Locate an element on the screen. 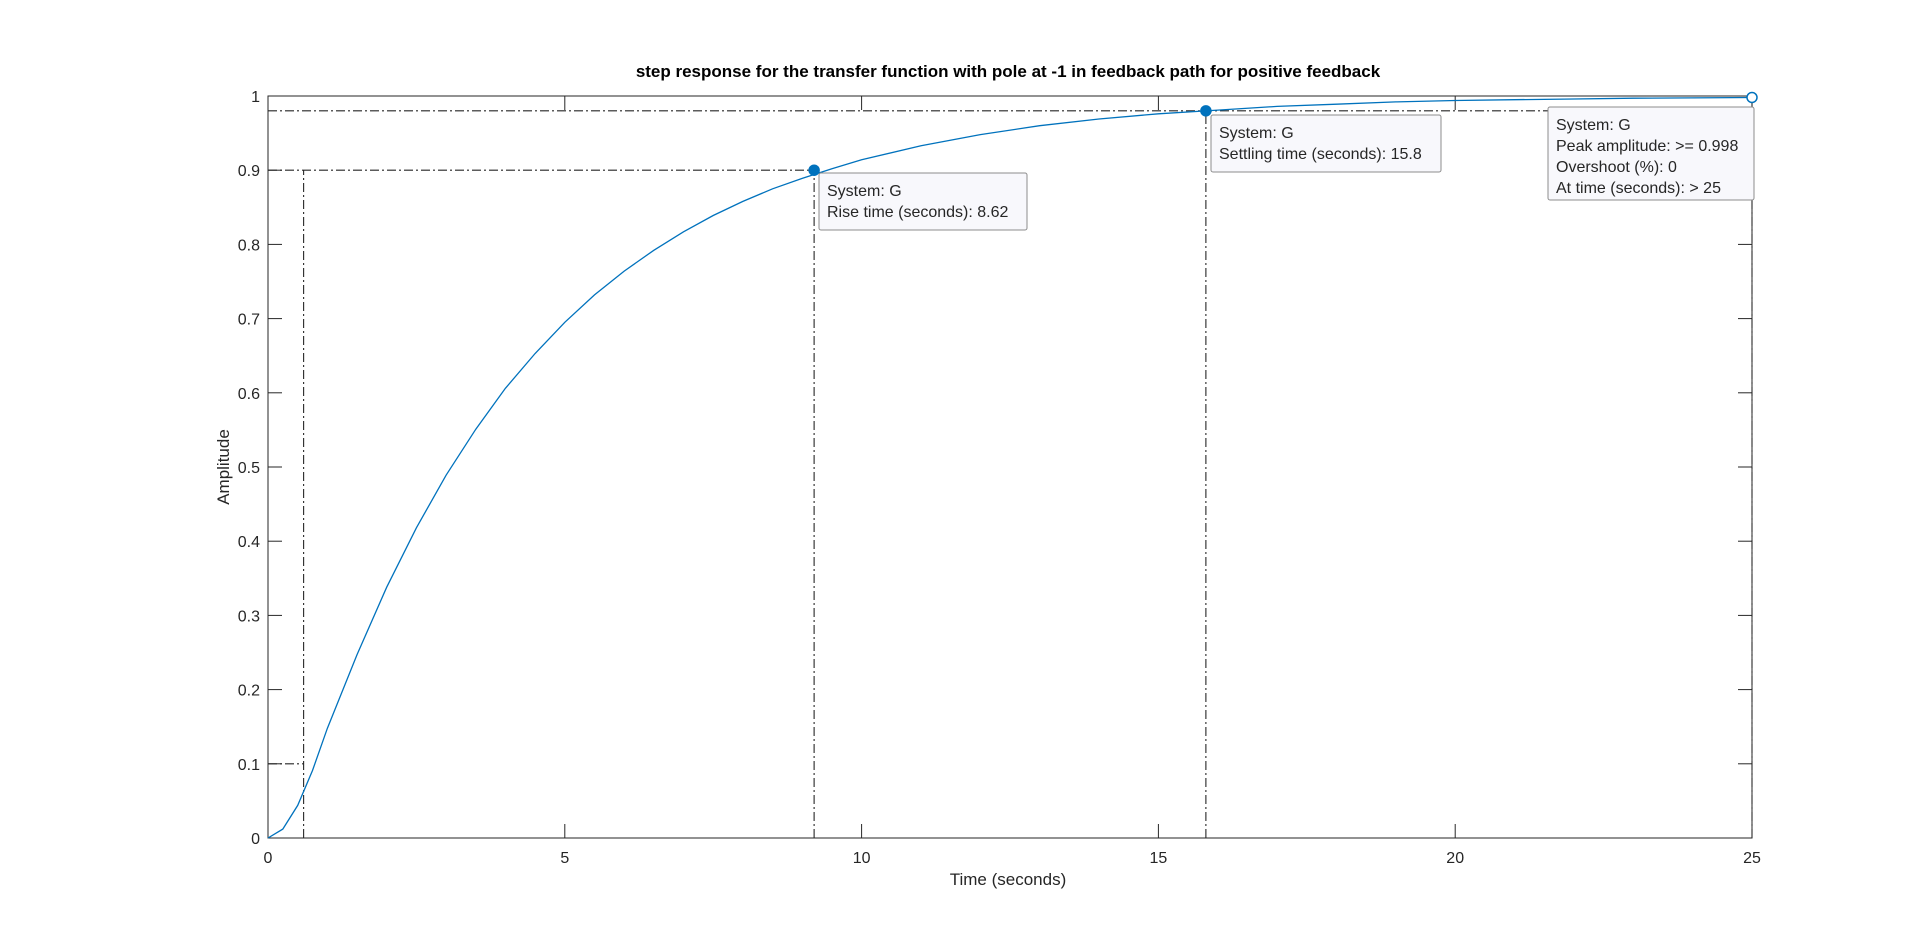  y-tick-label: 0.1 is located at coordinates (249, 765).